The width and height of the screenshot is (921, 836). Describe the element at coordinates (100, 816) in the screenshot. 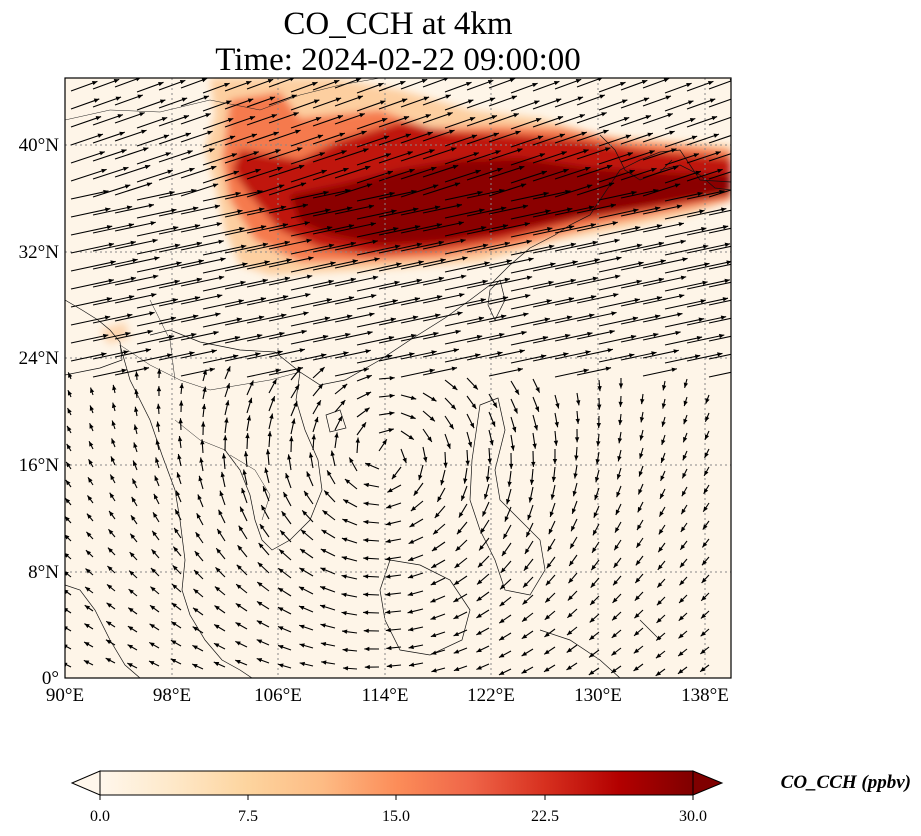

I see `colorbar-tick-label: 0.0` at that location.